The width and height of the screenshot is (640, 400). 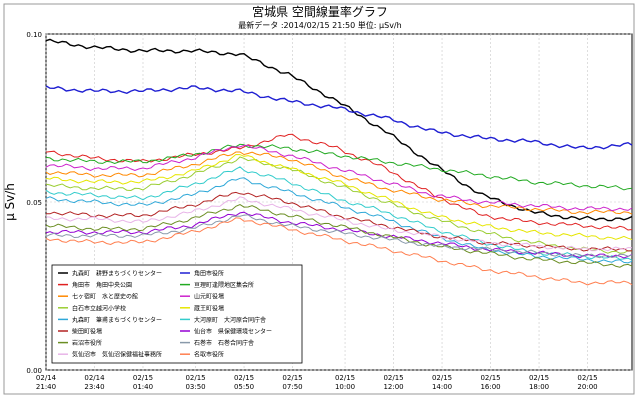 What do you see at coordinates (393, 387) in the screenshot?
I see `x-tick-time: 12:00` at bounding box center [393, 387].